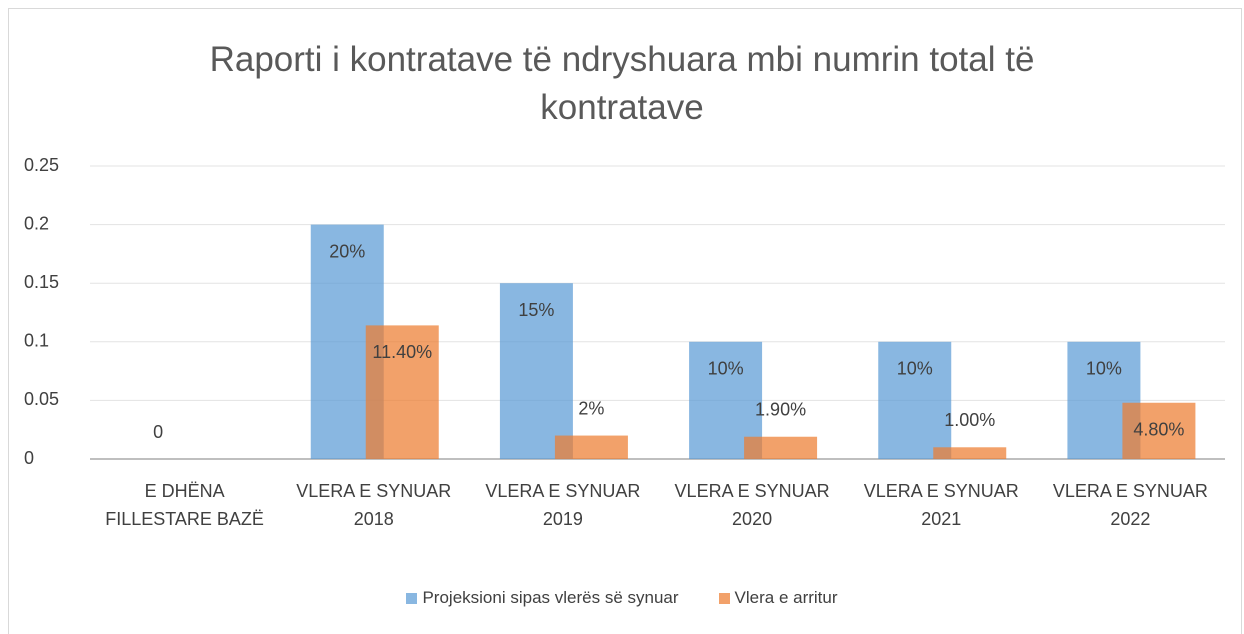  Describe the element at coordinates (752, 505) in the screenshot. I see `x-tick-label: VLERA E SYNUAR 2020` at that location.